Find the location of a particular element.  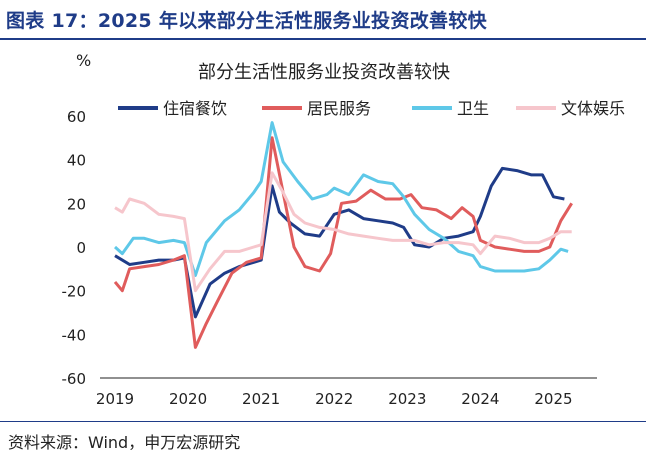

y-axis-label: % is located at coordinates (83, 60).